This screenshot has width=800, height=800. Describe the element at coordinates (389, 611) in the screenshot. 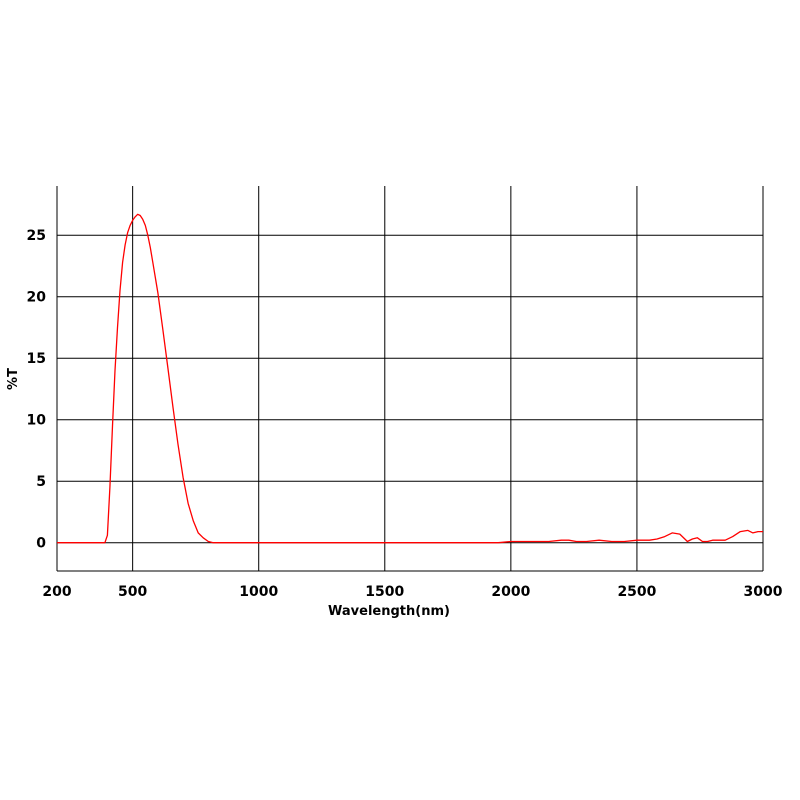

I see `x-axis-title: Wavelength(nm)` at that location.